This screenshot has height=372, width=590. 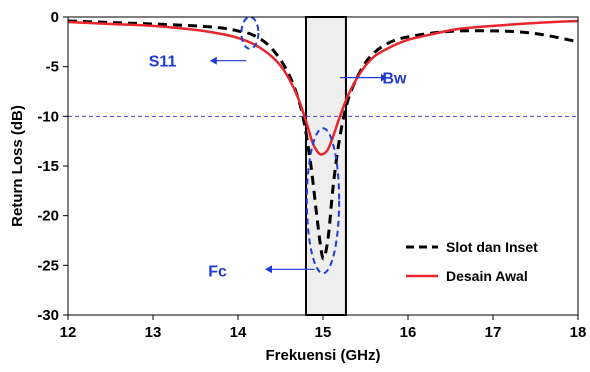 What do you see at coordinates (48, 265) in the screenshot?
I see `y-tick-label: -25` at bounding box center [48, 265].